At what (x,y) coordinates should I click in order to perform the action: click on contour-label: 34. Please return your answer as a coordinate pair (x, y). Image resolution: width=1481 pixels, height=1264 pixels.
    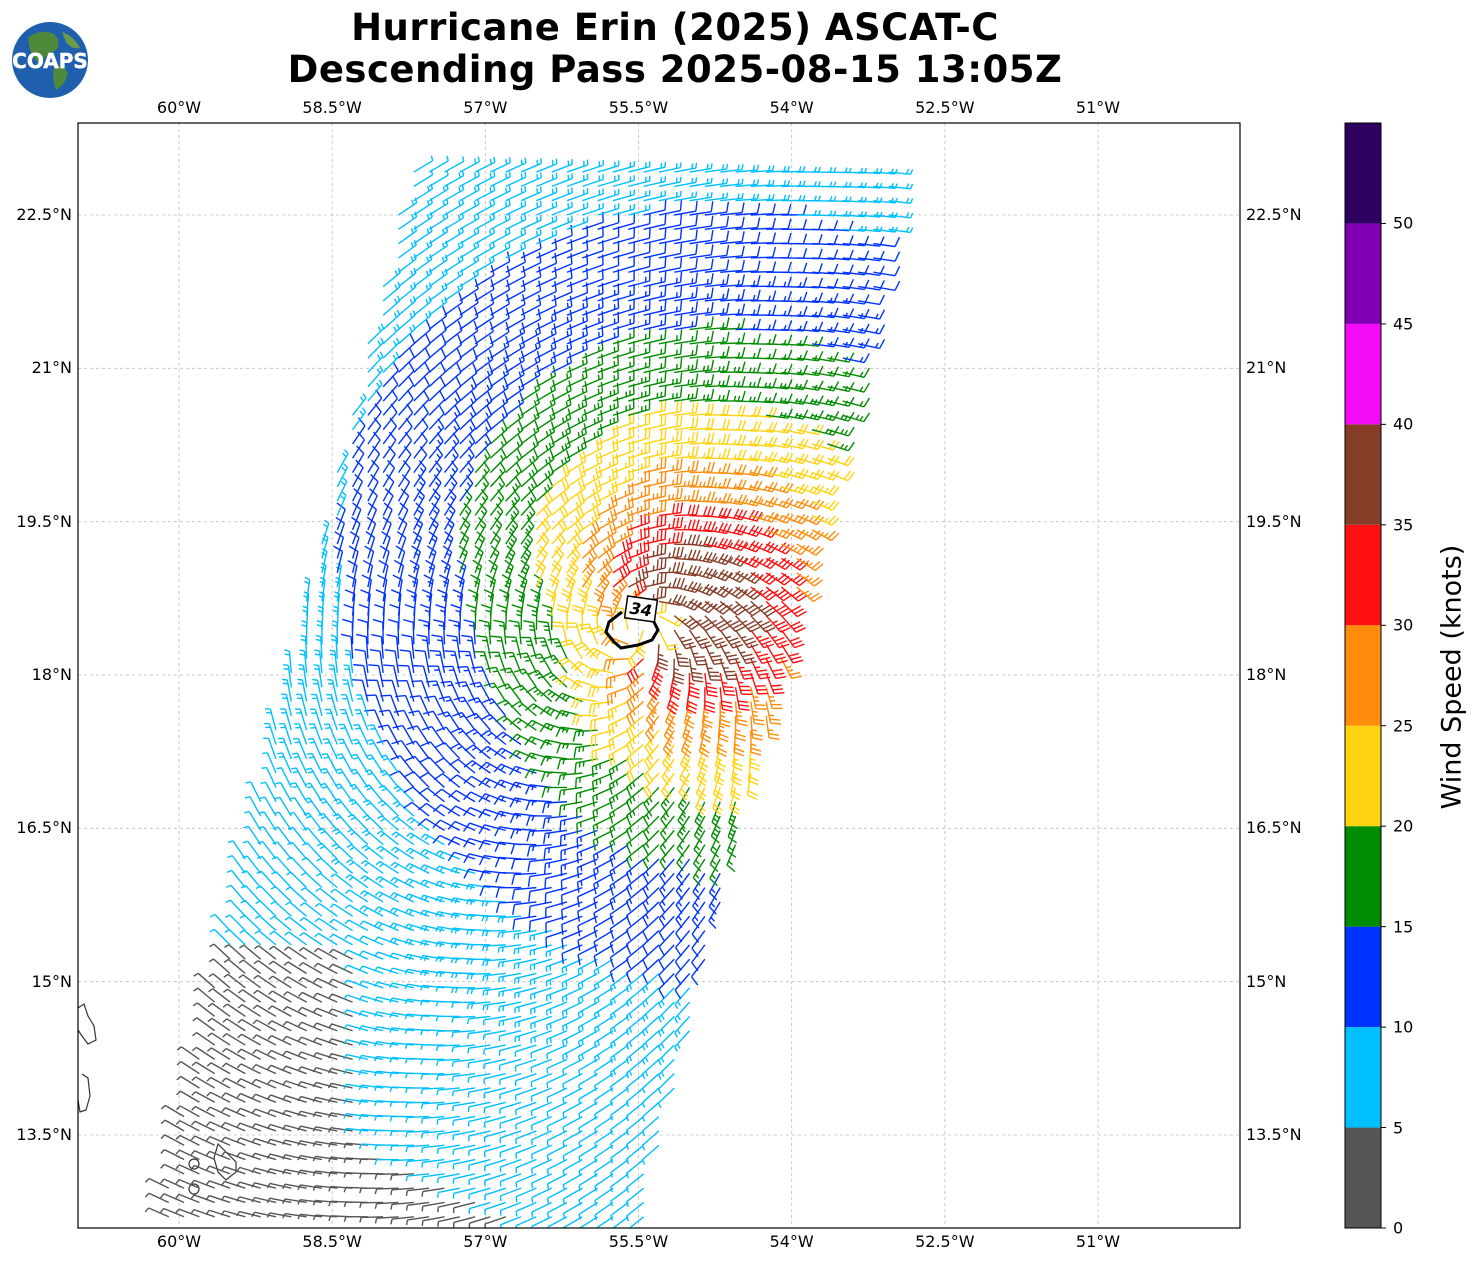
    Looking at the image, I should click on (641, 610).